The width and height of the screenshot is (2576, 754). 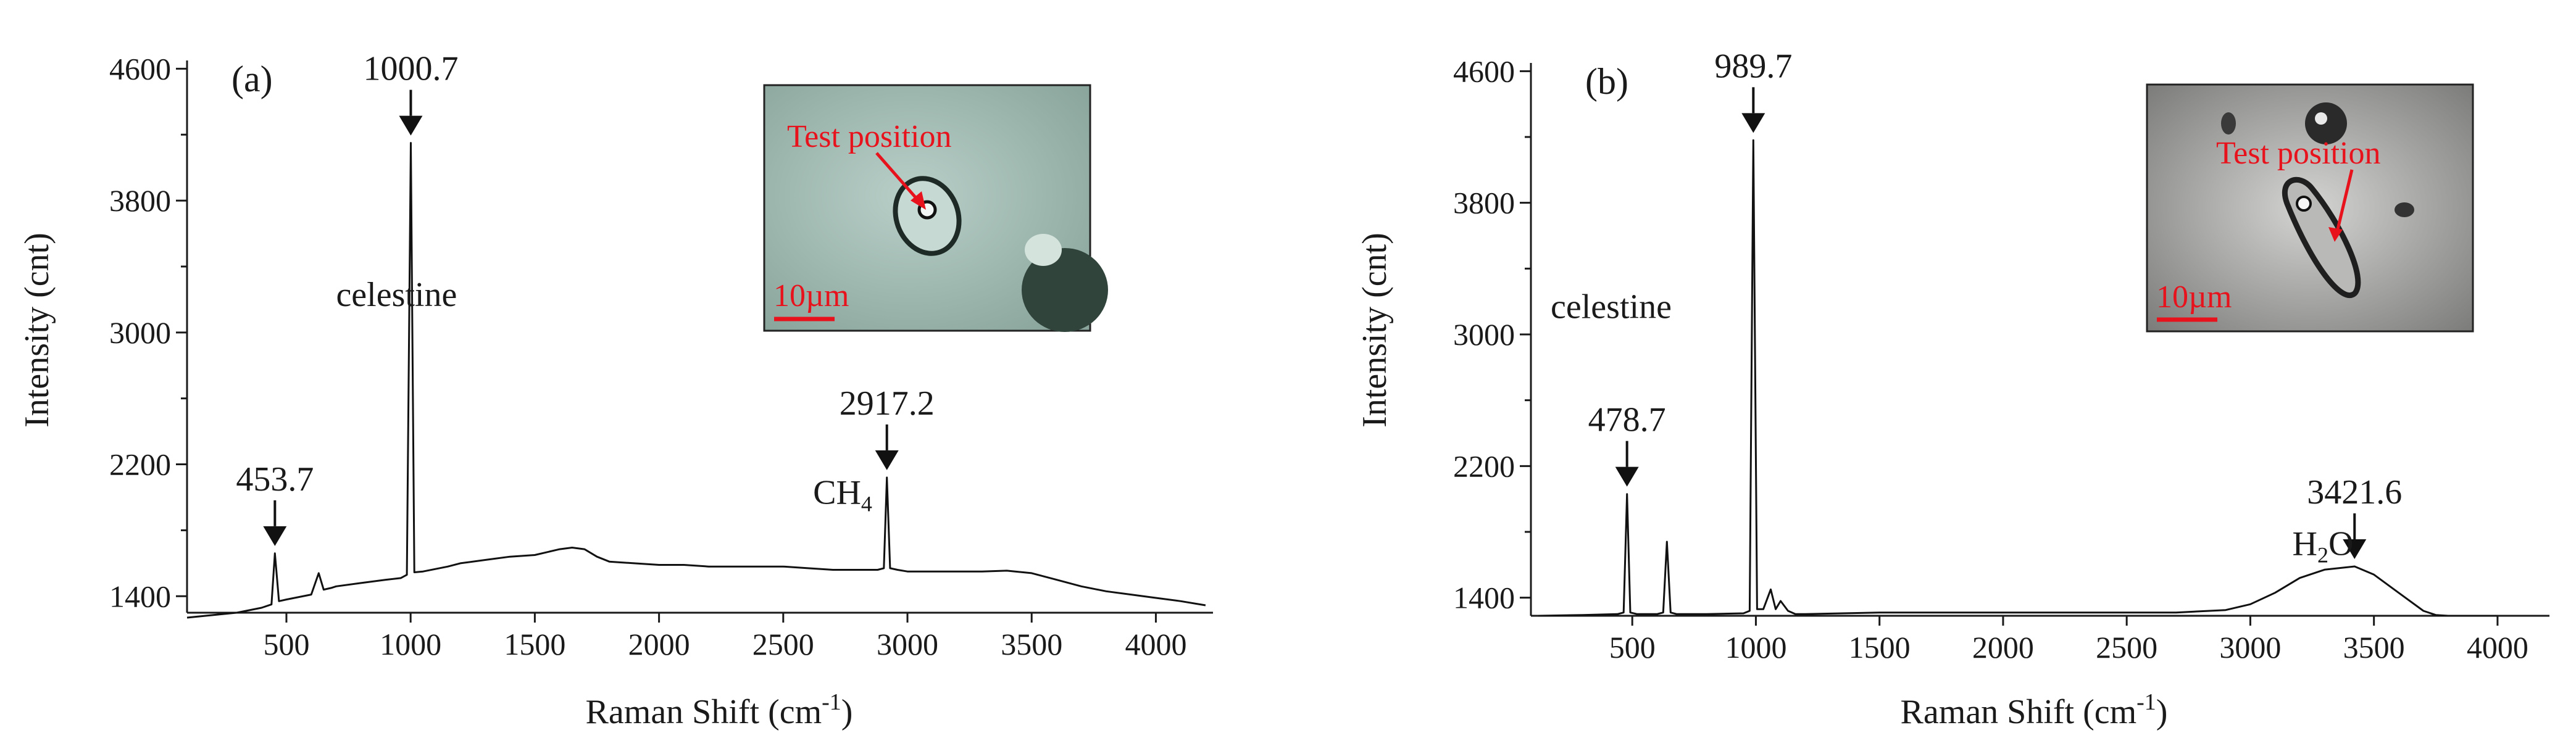 I want to click on panel-label: (b), so click(x=1606, y=81).